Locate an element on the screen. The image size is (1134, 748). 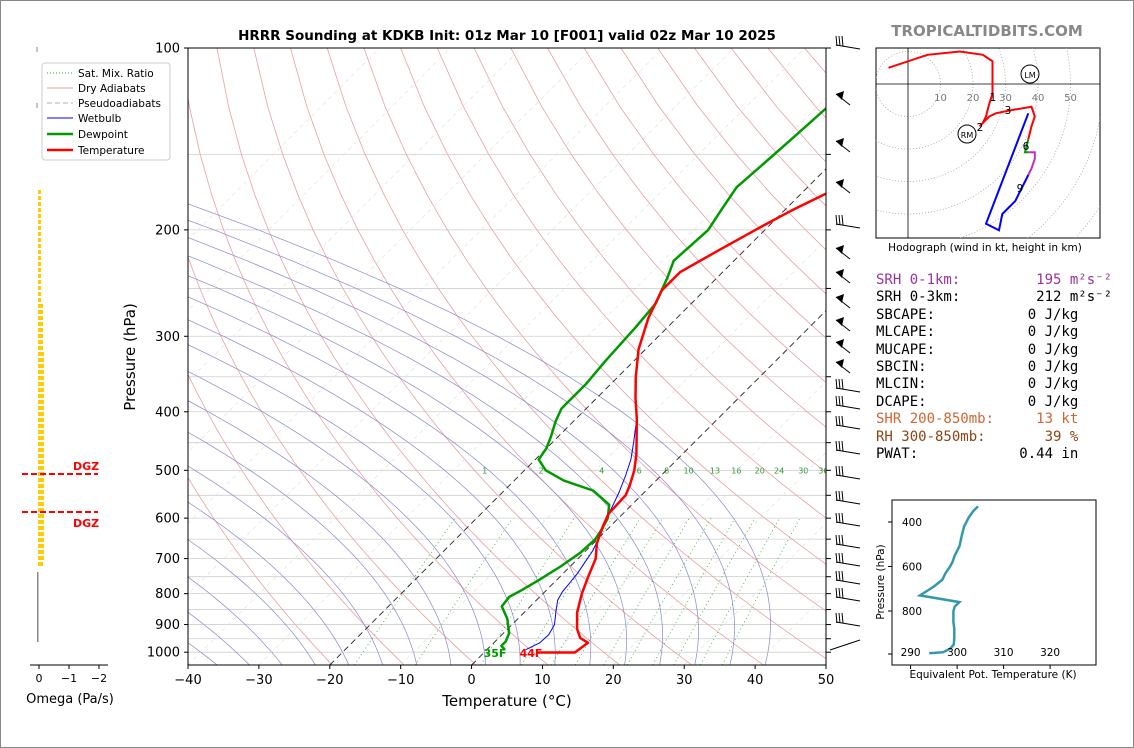
param-row: RH 300-850mb: 39 % is located at coordinates (994, 437).